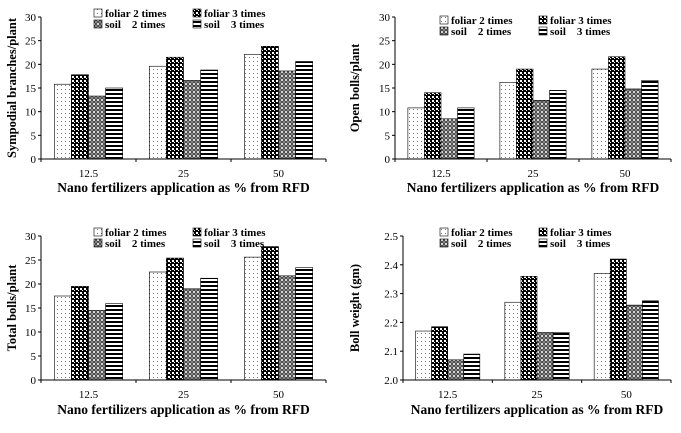 The width and height of the screenshot is (681, 433). What do you see at coordinates (385, 113) in the screenshot?
I see `y-tick-label: 10` at bounding box center [385, 113].